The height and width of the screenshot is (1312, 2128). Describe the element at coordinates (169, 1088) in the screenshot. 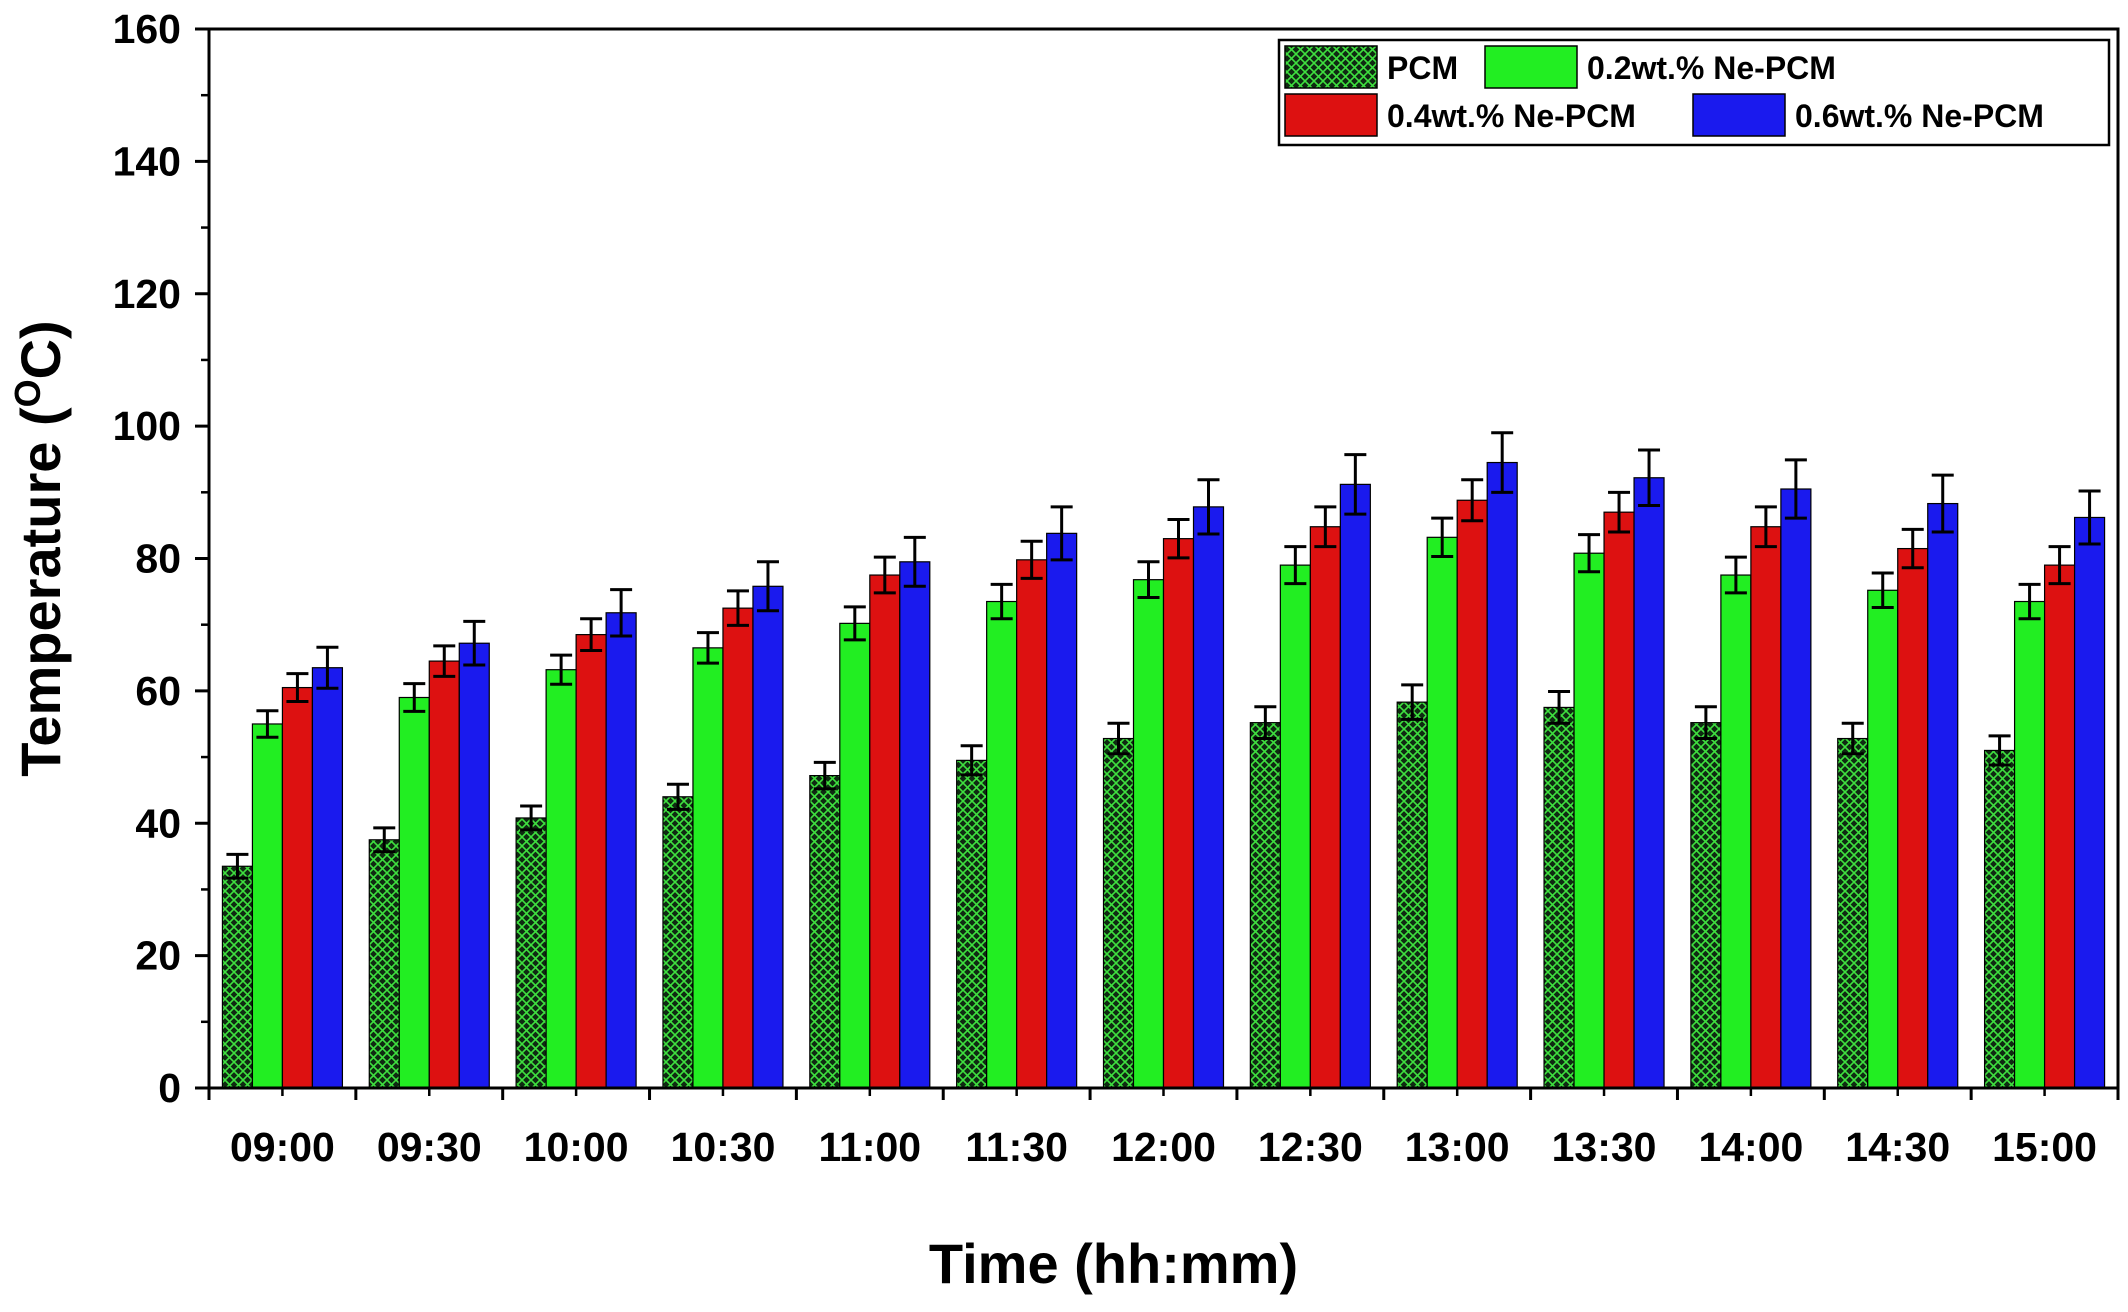

I see `y-tick-label: 0` at that location.